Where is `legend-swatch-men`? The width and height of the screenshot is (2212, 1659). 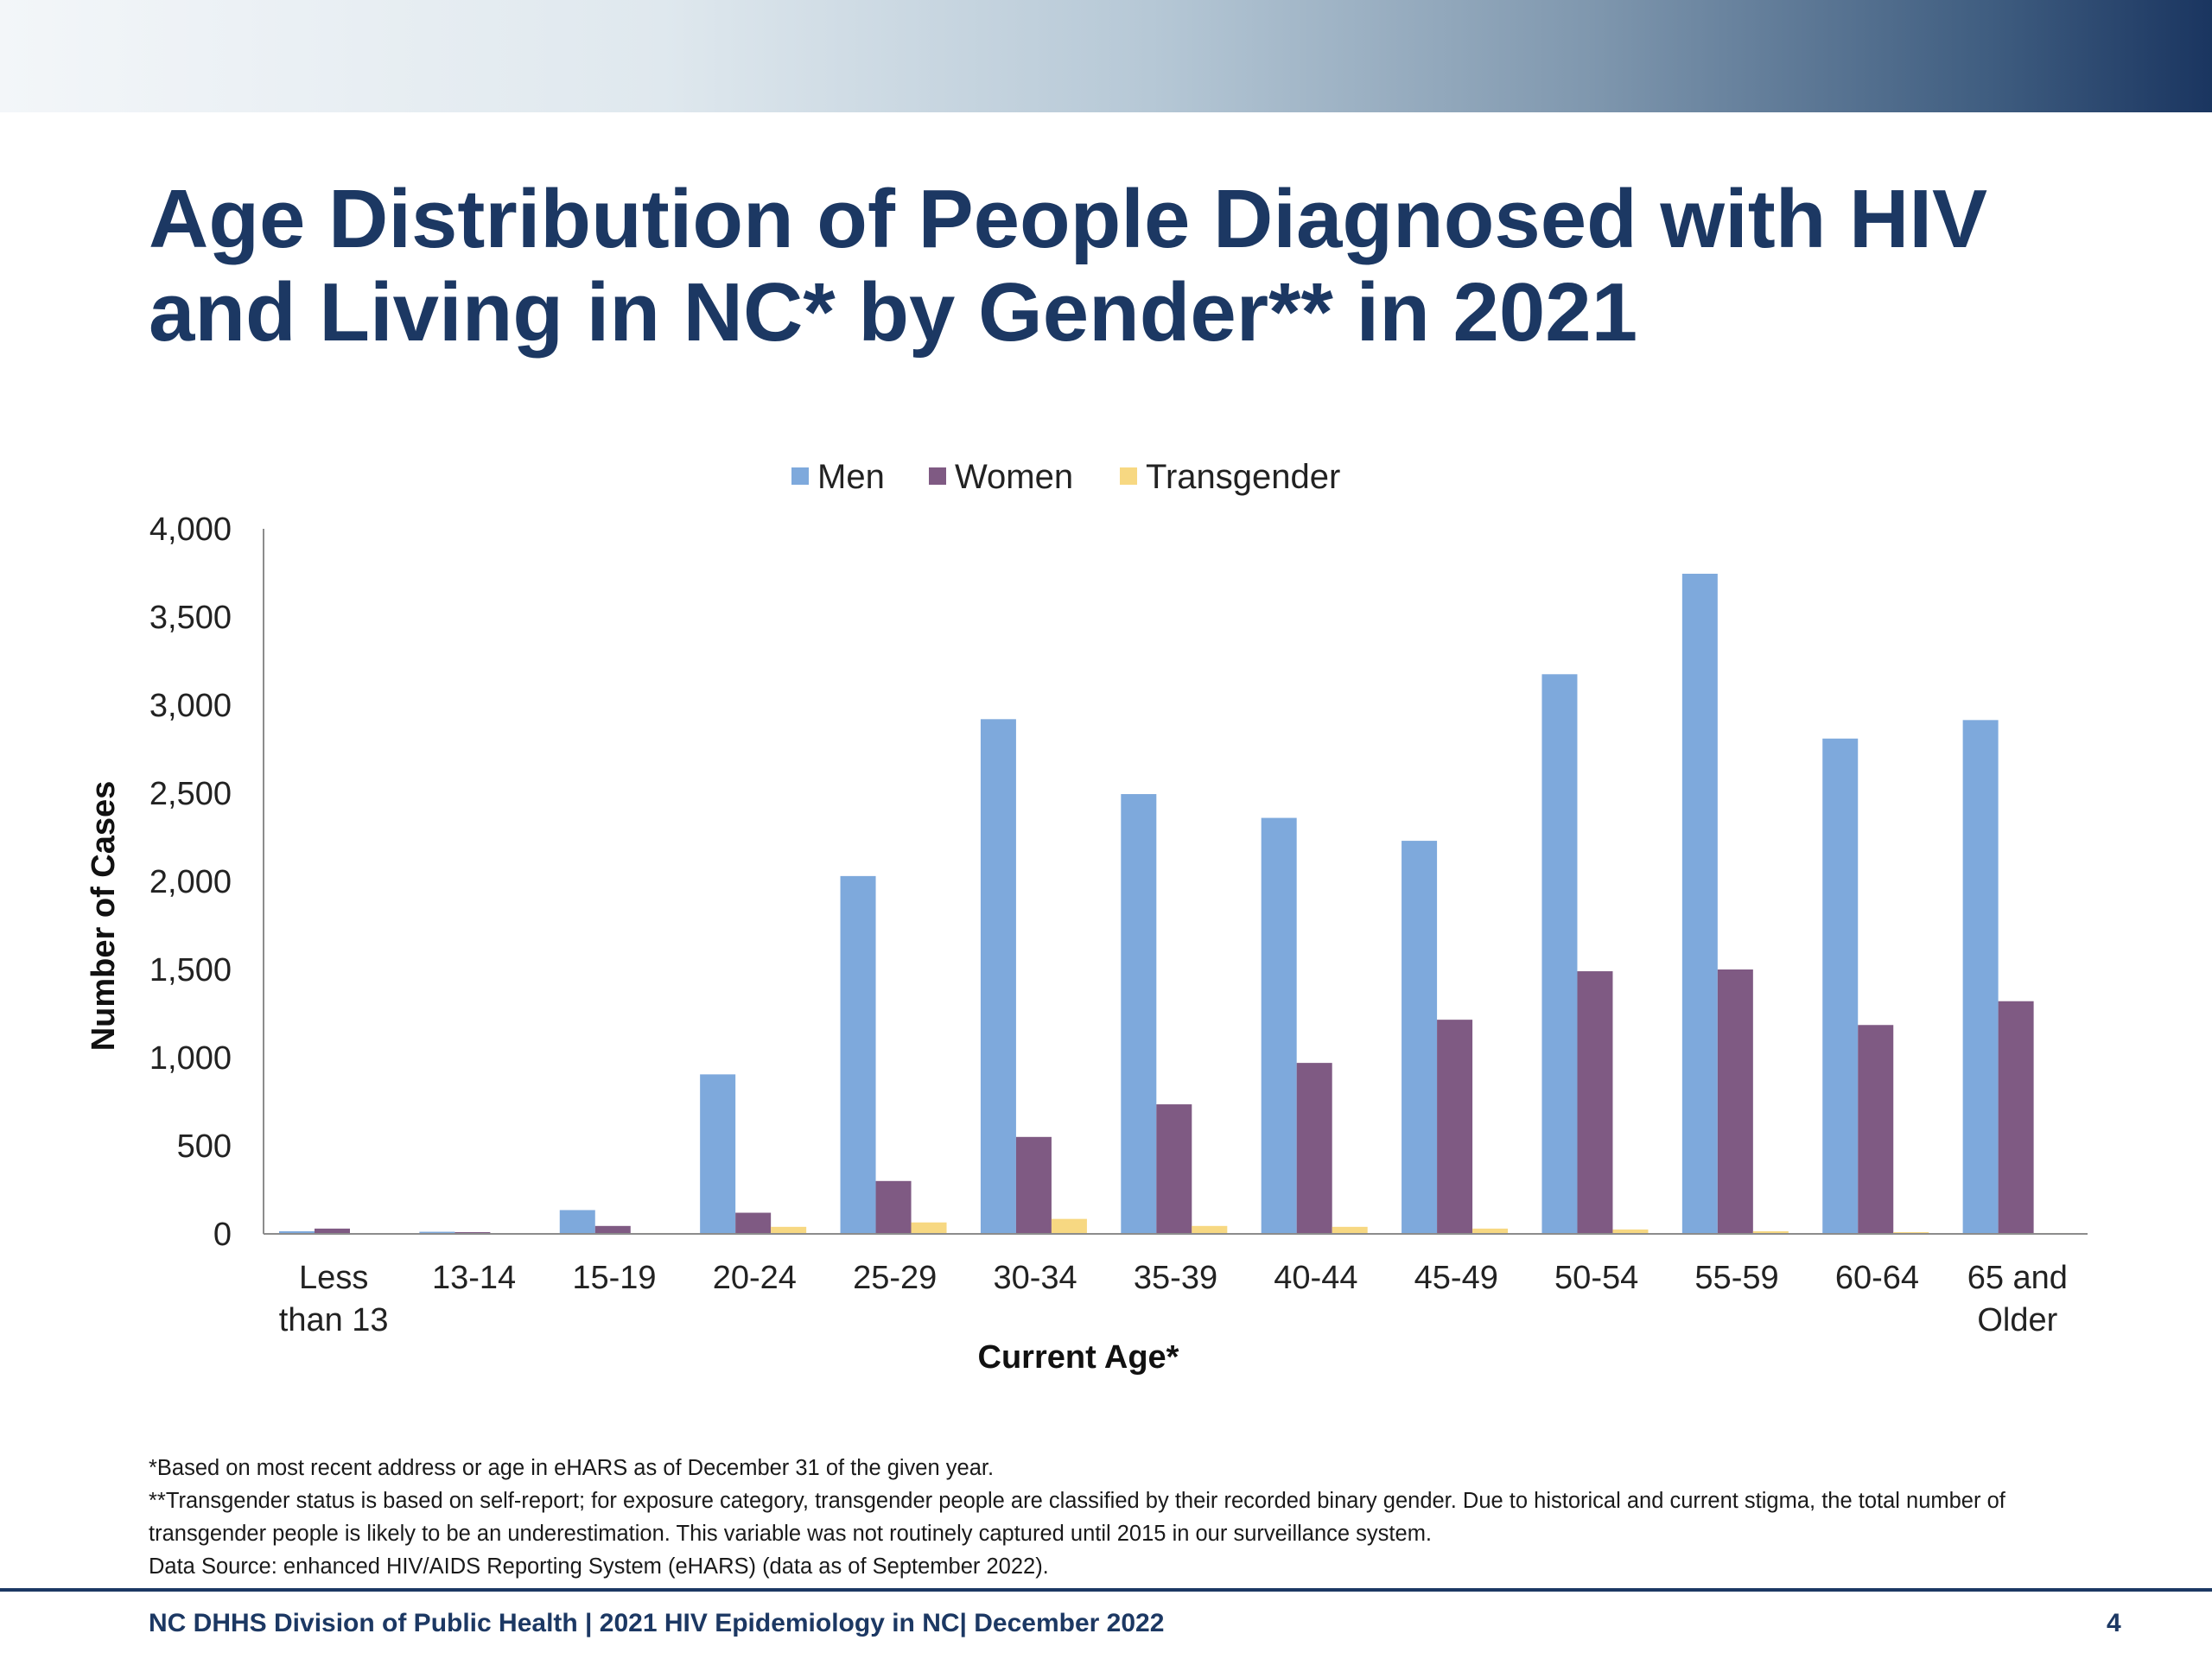 legend-swatch-men is located at coordinates (800, 476).